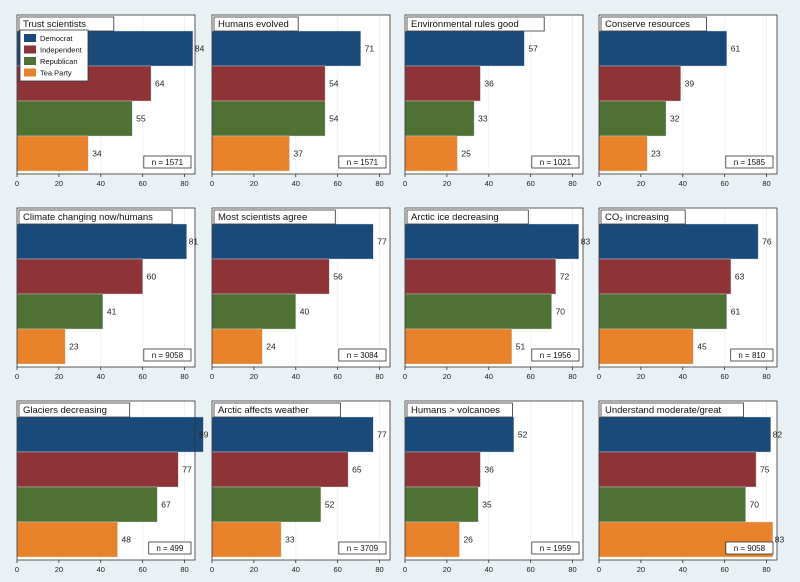  What do you see at coordinates (778, 435) in the screenshot?
I see `data-label: 82` at bounding box center [778, 435].